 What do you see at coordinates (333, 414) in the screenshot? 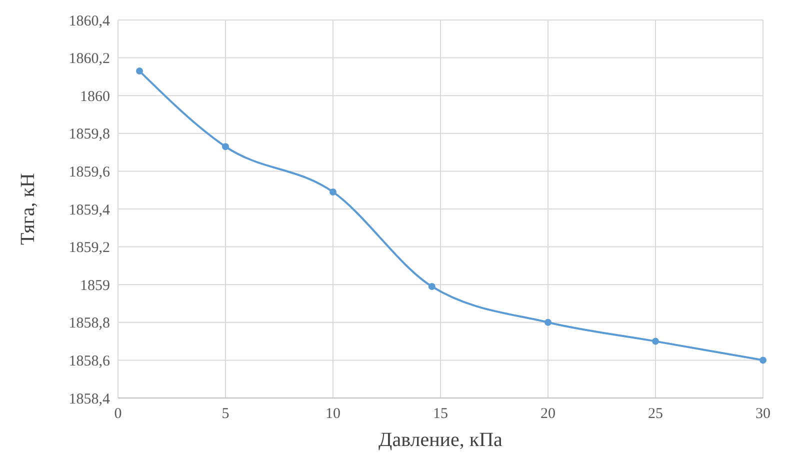
I see `x-tick-label: 10` at bounding box center [333, 414].